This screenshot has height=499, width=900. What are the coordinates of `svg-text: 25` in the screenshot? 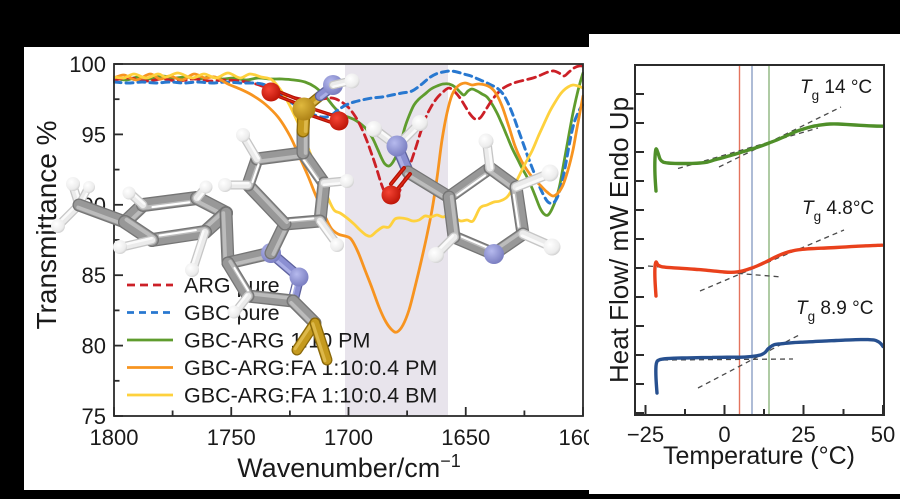 It's located at (803, 434).